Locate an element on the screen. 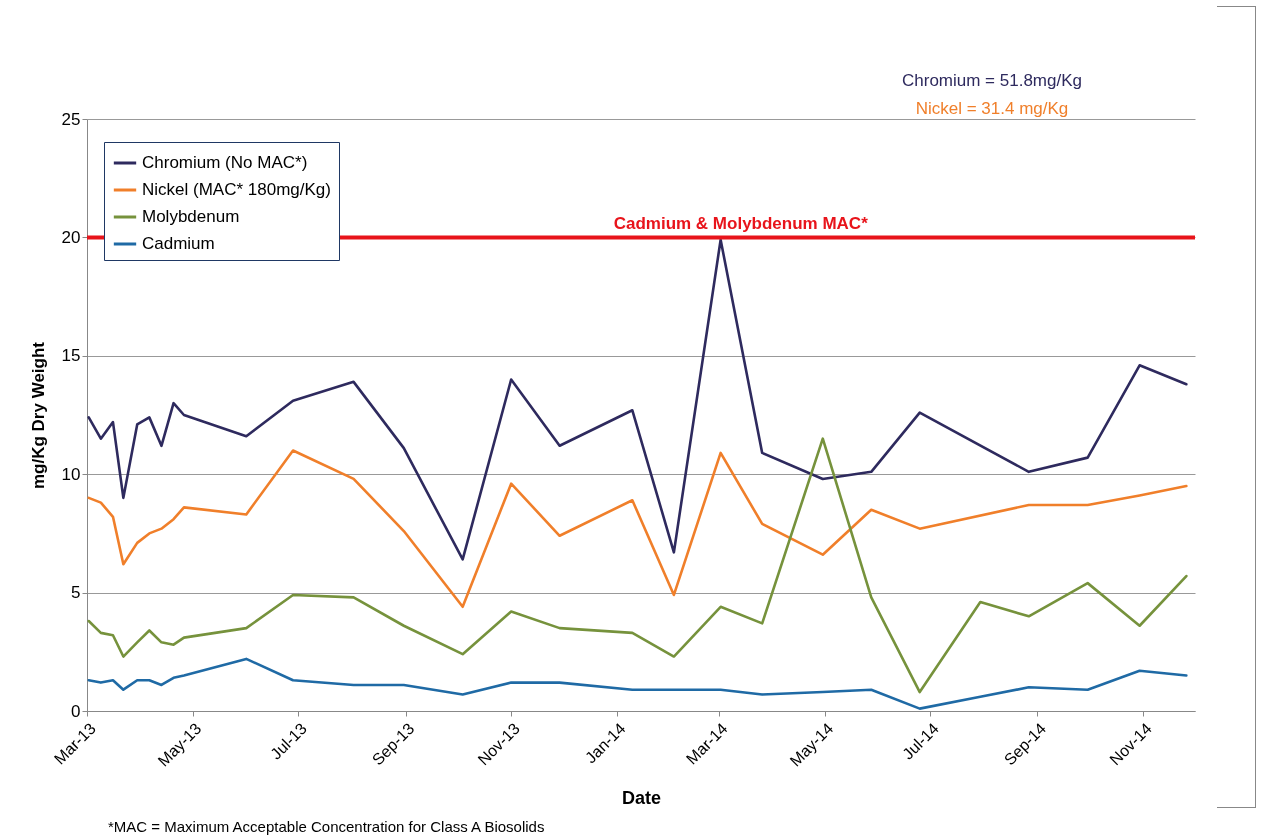 This screenshot has height=840, width=1265. y-axis-title: mg/Kg Dry Weight is located at coordinates (38, 415).